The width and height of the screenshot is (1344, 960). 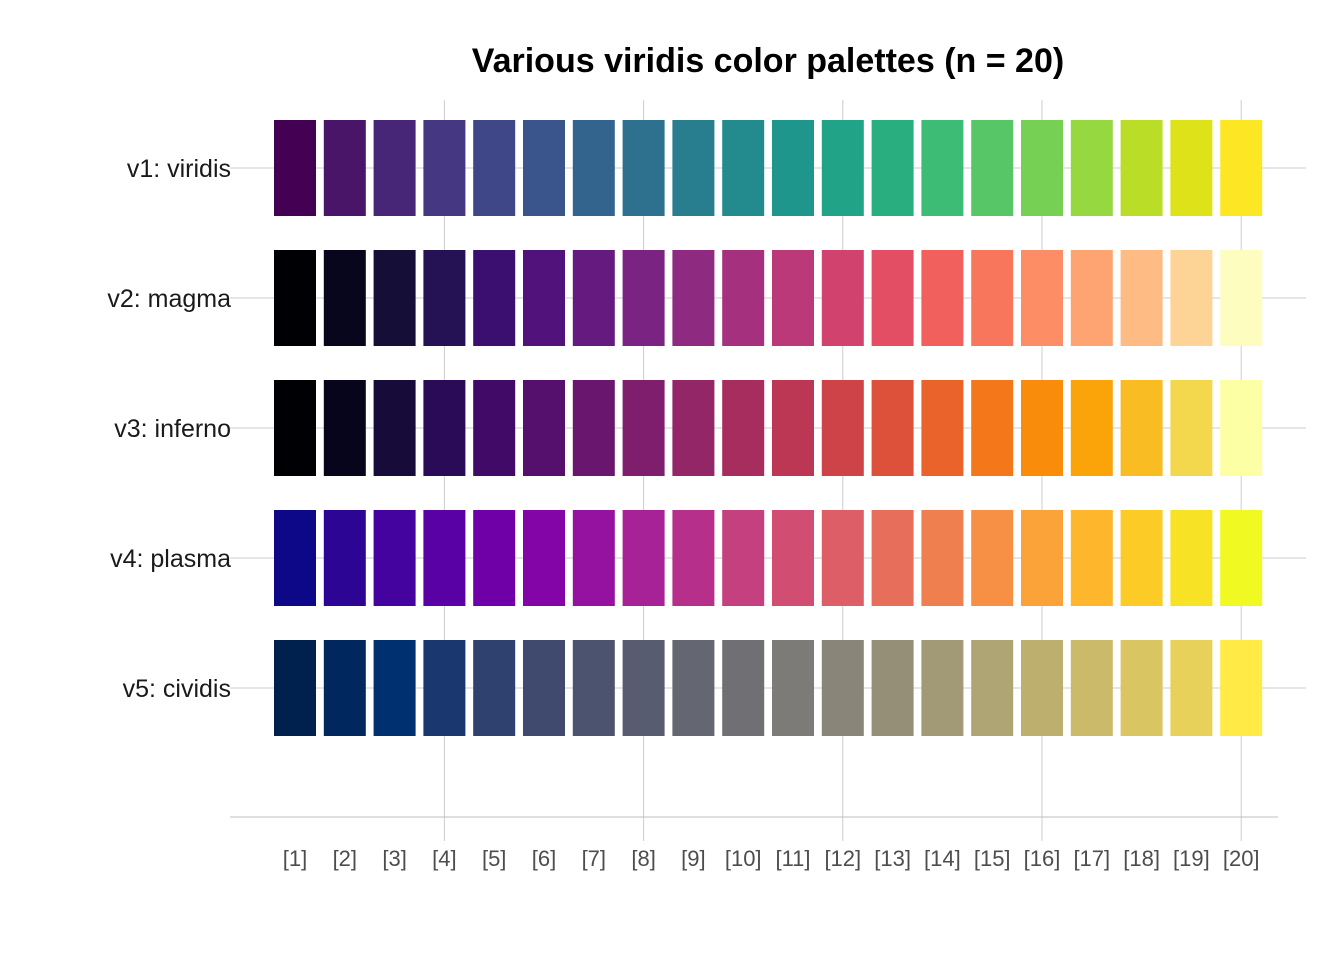 I want to click on y-tick-label: v2: magma, so click(x=169, y=299).